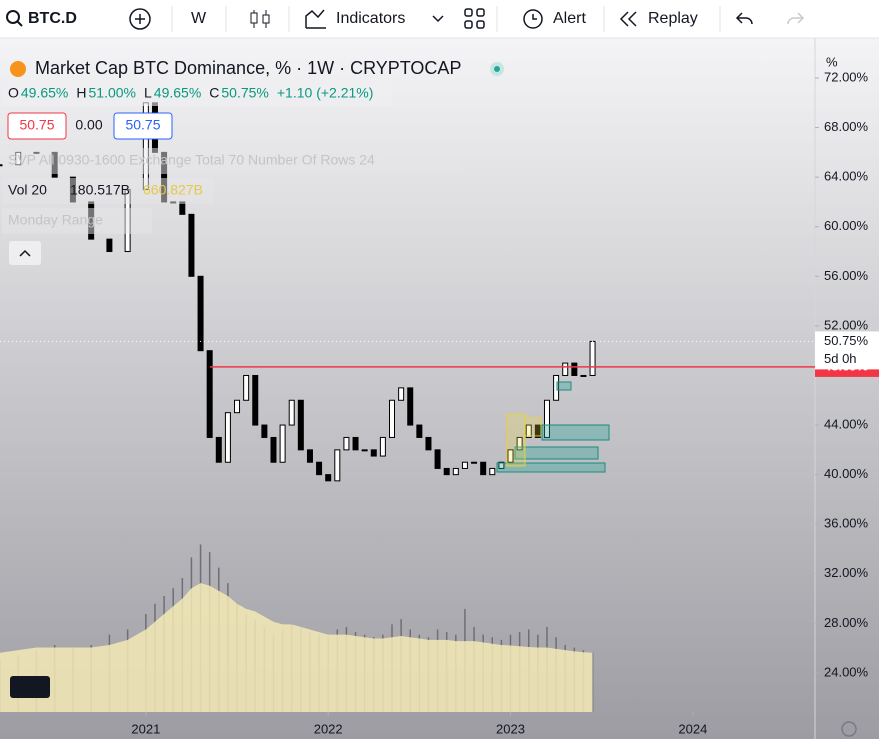 The width and height of the screenshot is (879, 739). Describe the element at coordinates (692, 728) in the screenshot. I see `x-tick-label: 2024` at that location.